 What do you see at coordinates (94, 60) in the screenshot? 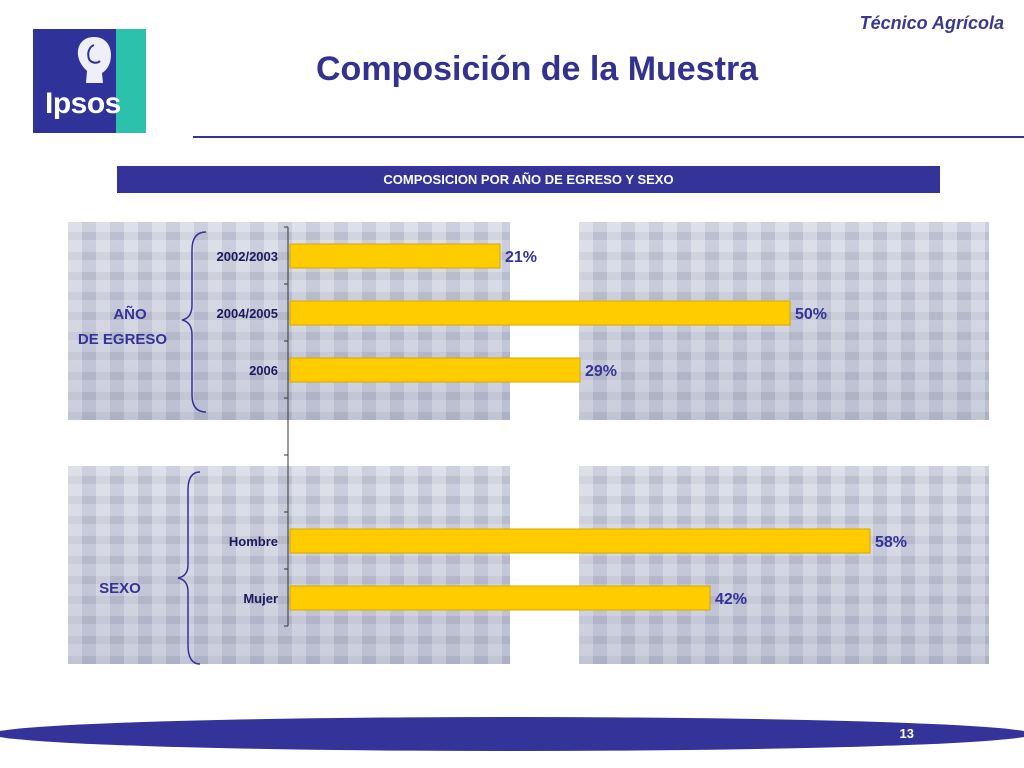
I see `head-silhouette-icon` at bounding box center [94, 60].